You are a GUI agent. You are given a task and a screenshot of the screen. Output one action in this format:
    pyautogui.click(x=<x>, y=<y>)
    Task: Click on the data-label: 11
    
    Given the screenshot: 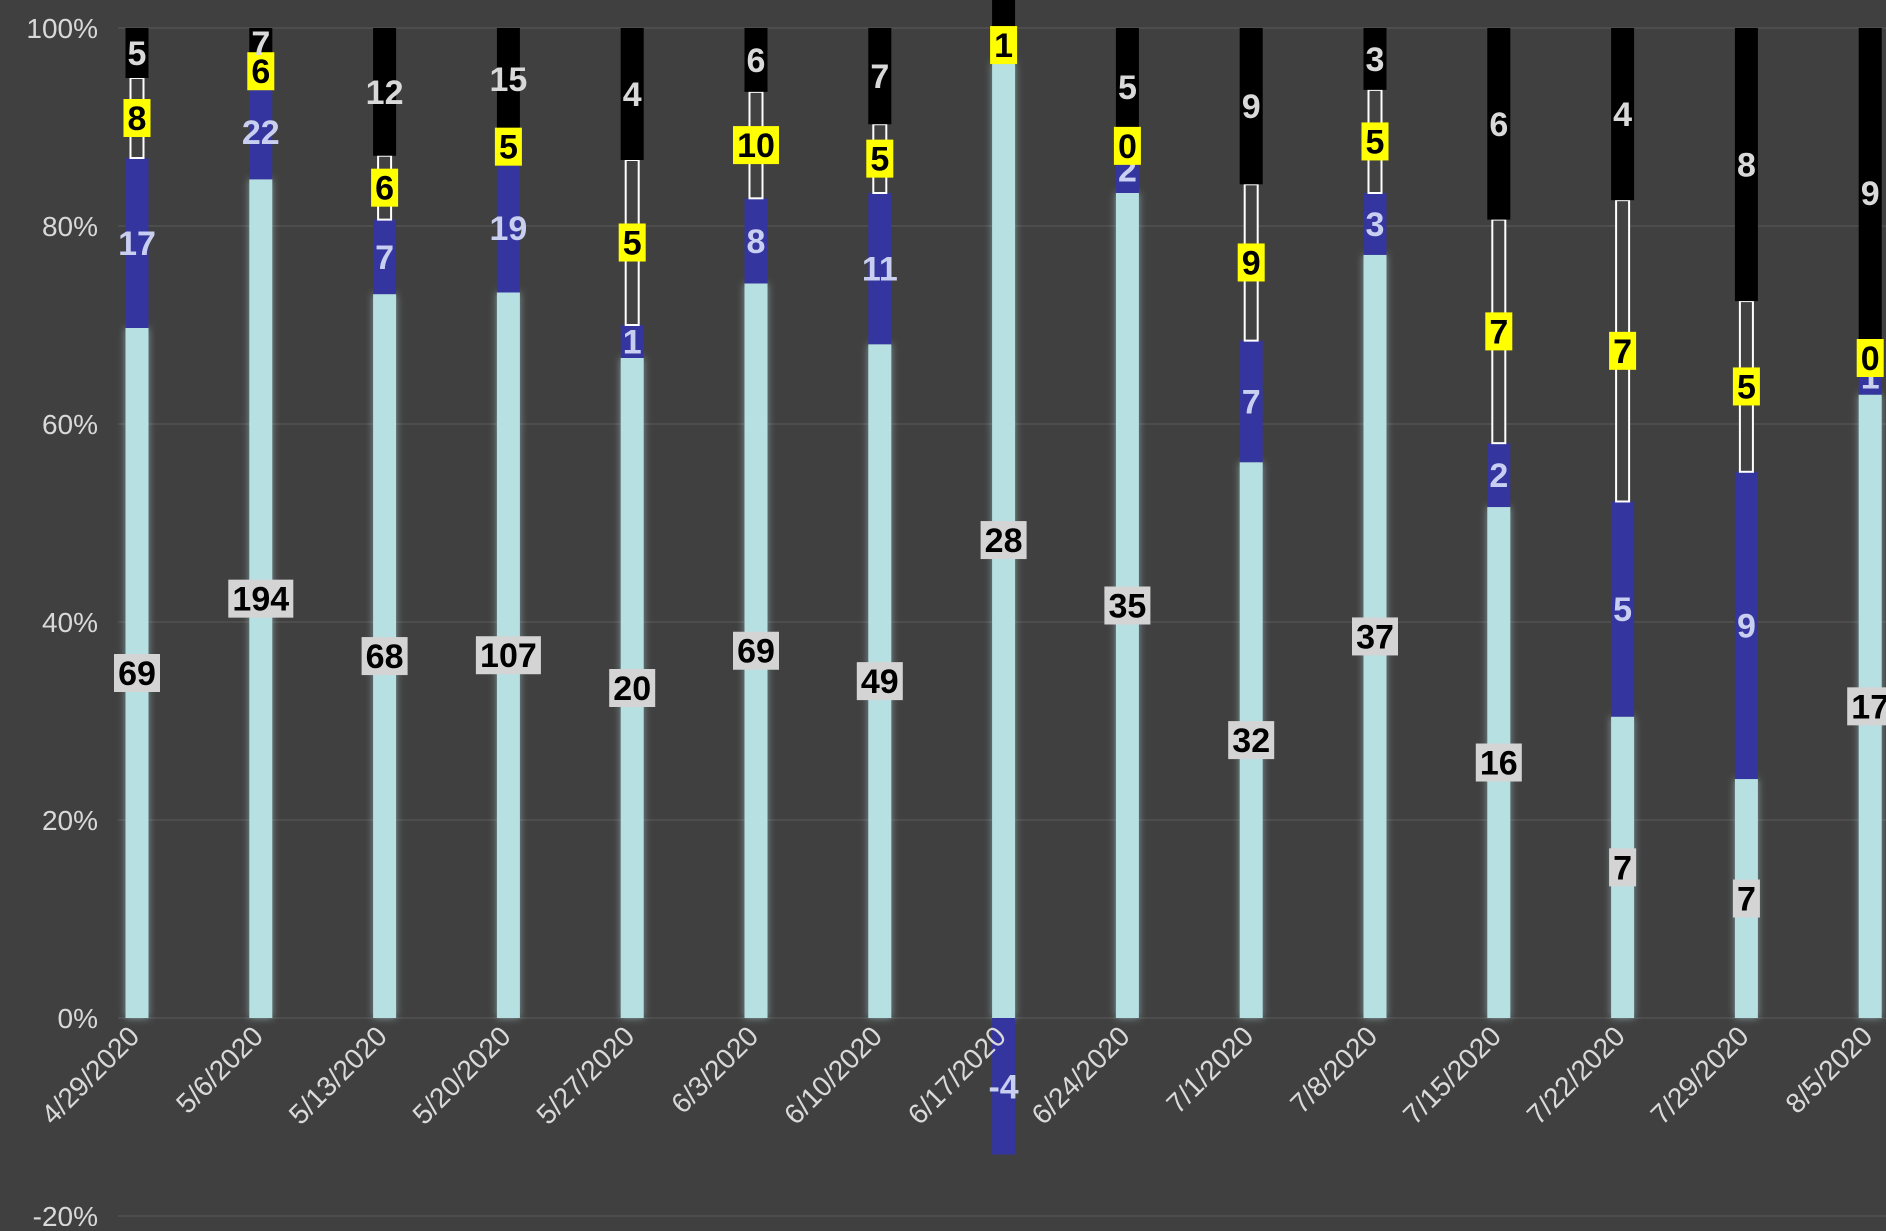 What is the action you would take?
    pyautogui.click(x=880, y=270)
    